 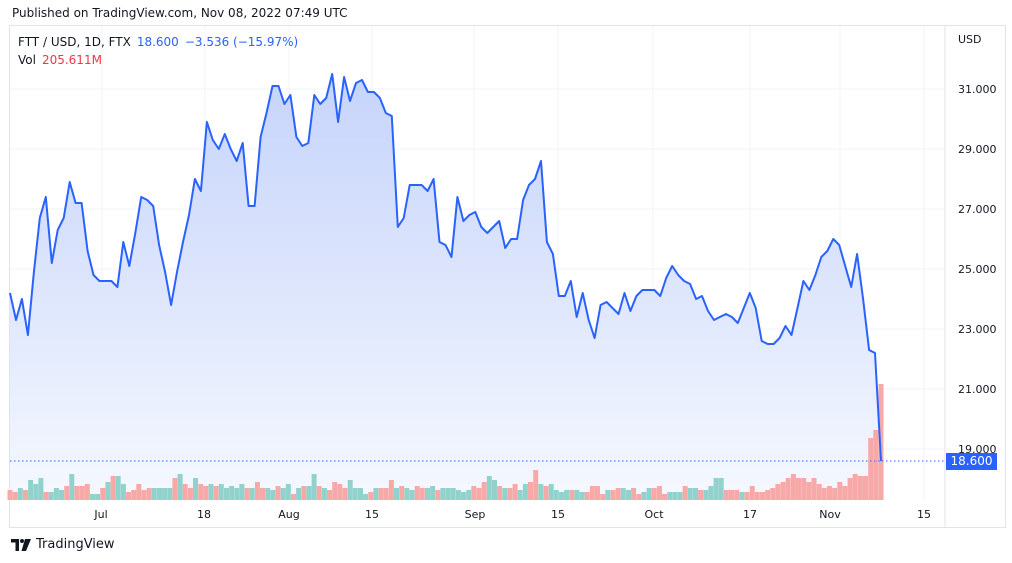 I want to click on x-tick: Nov, so click(x=830, y=514).